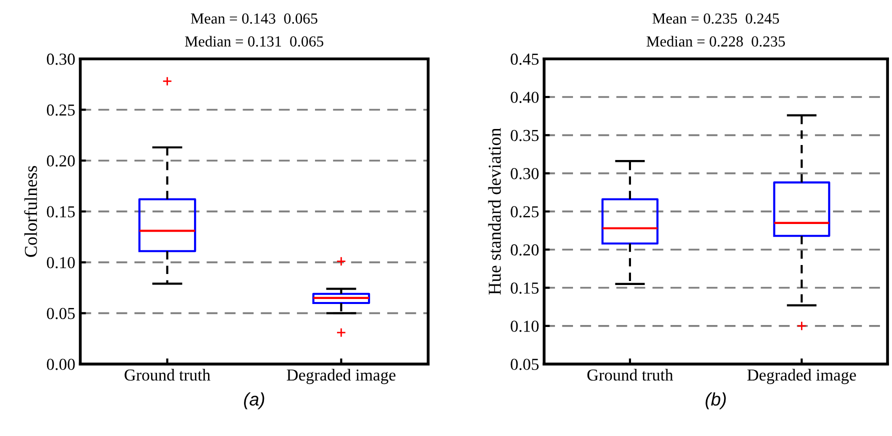 This screenshot has width=892, height=436. I want to click on chart-subtitle: Median = 0.228 0.235, so click(715, 41).